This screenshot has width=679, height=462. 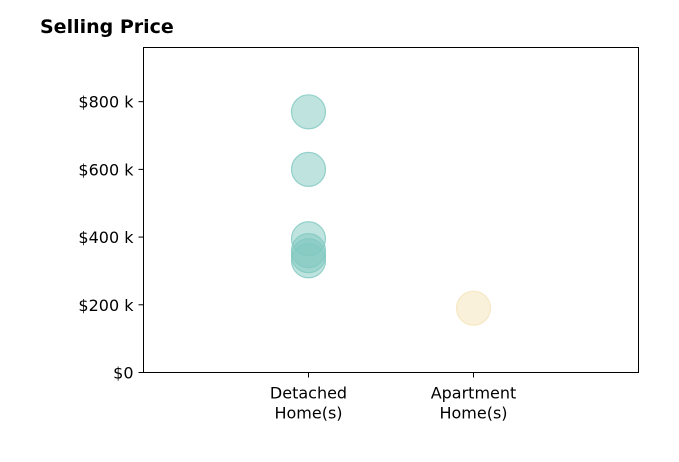 What do you see at coordinates (106, 102) in the screenshot?
I see `y-tick-label: $800 k` at bounding box center [106, 102].